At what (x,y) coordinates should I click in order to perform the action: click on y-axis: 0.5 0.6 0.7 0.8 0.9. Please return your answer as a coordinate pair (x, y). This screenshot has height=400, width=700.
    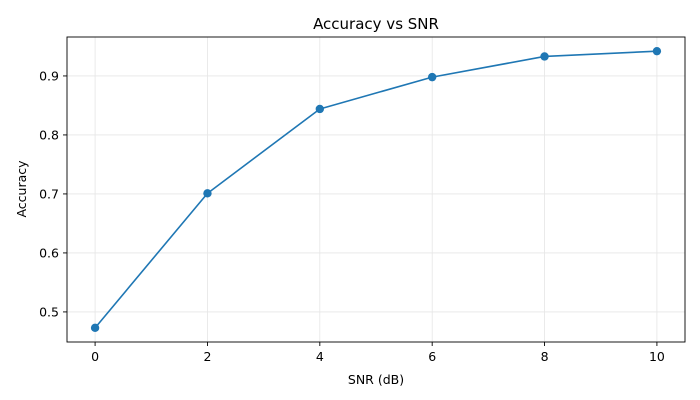
    Looking at the image, I should click on (53, 193).